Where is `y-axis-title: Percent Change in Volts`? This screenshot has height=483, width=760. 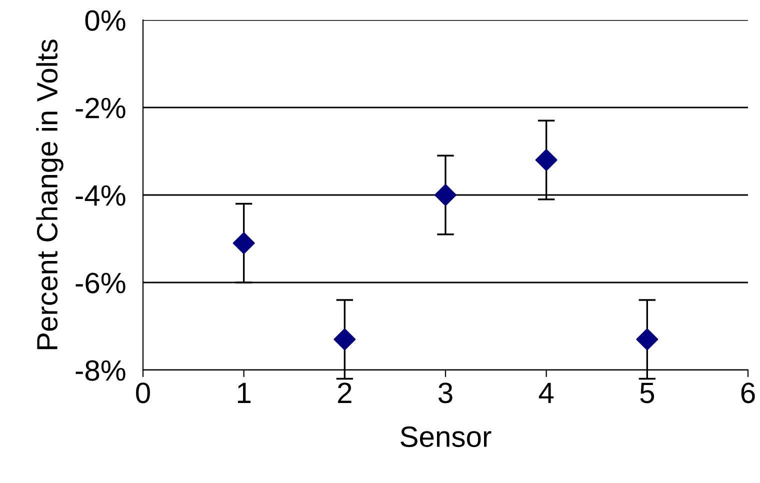 y-axis-title: Percent Change in Volts is located at coordinates (50, 195).